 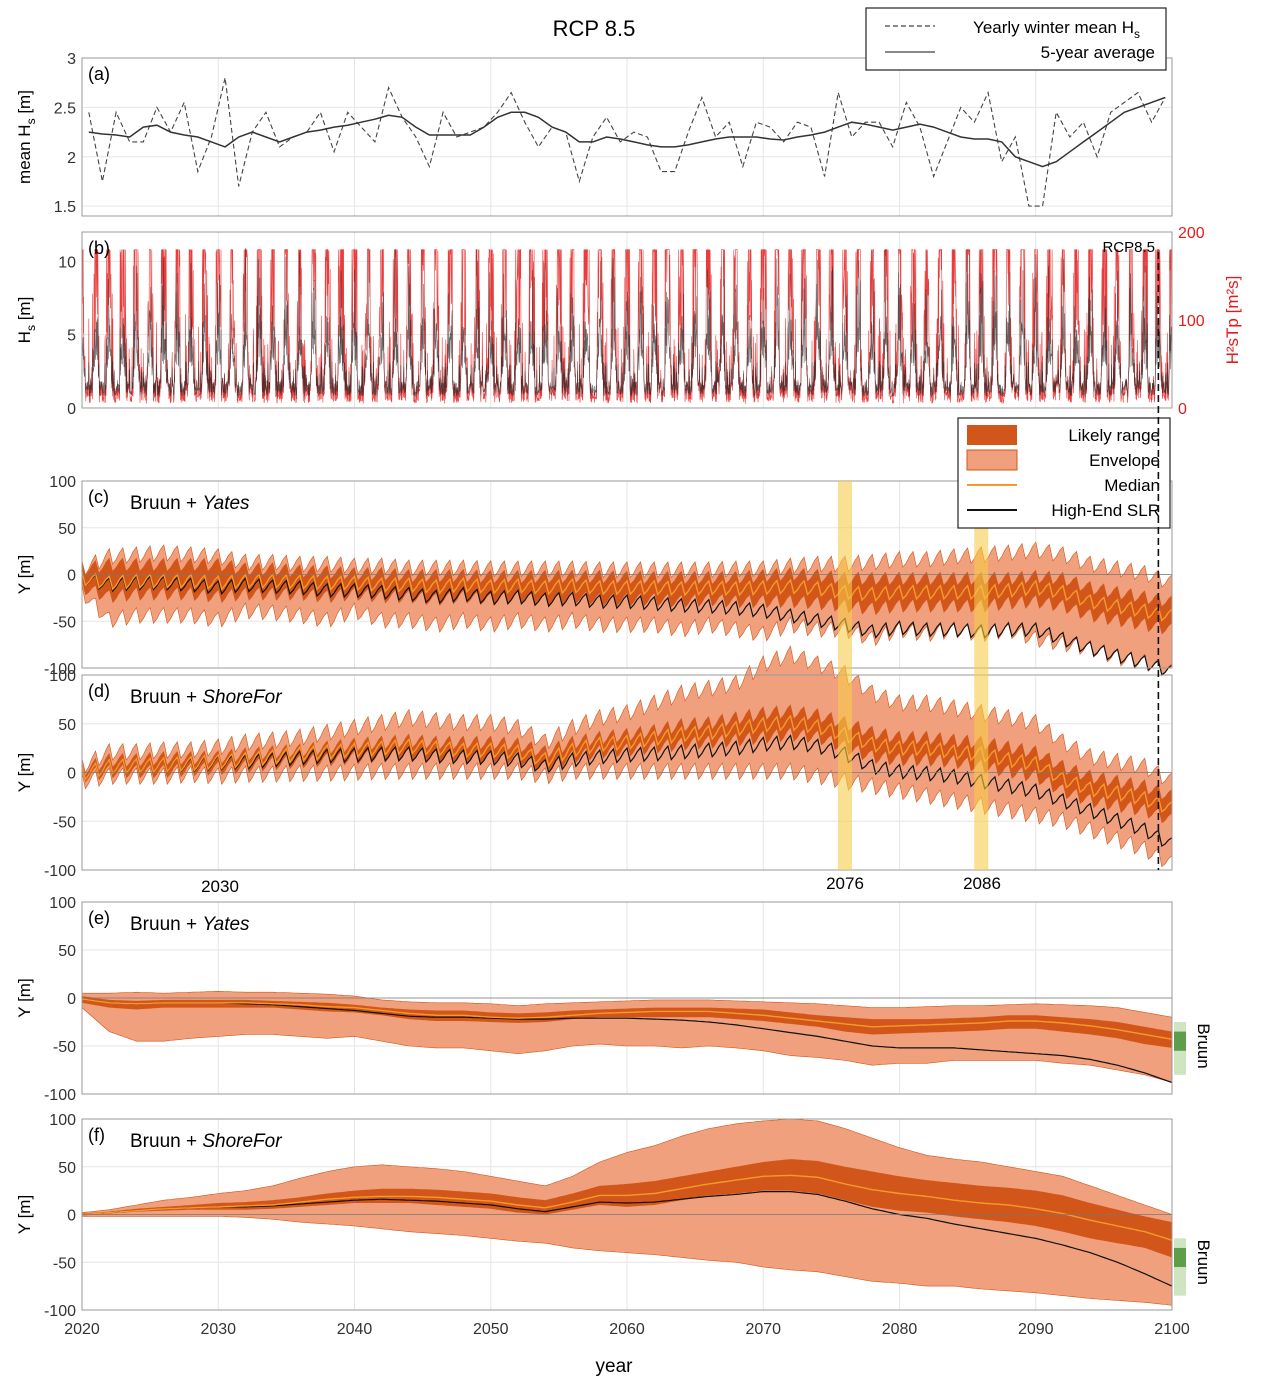 What do you see at coordinates (65, 207) in the screenshot?
I see `y-tick-label: 1.5` at bounding box center [65, 207].